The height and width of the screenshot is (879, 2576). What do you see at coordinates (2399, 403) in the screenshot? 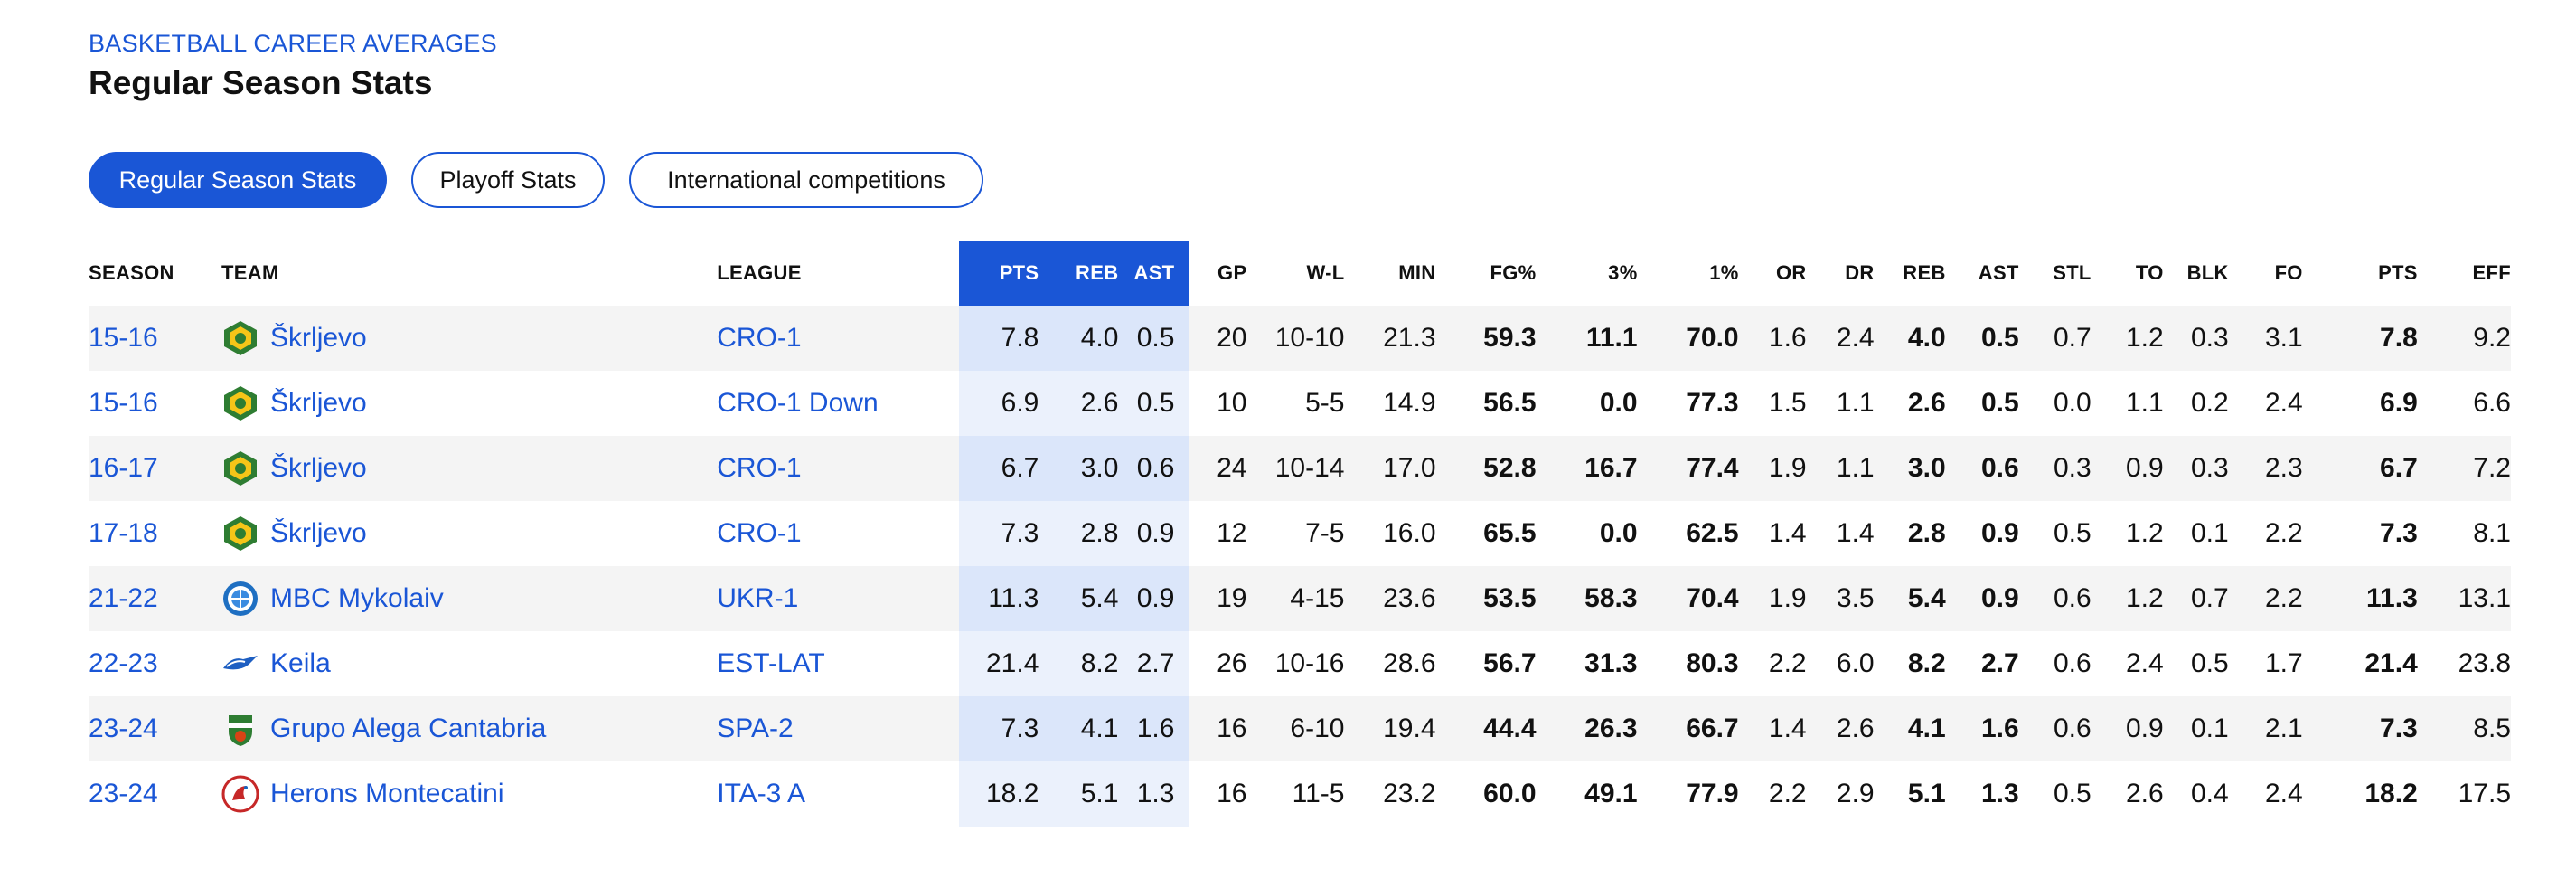
I see `stat-pts: 6.9` at bounding box center [2399, 403].